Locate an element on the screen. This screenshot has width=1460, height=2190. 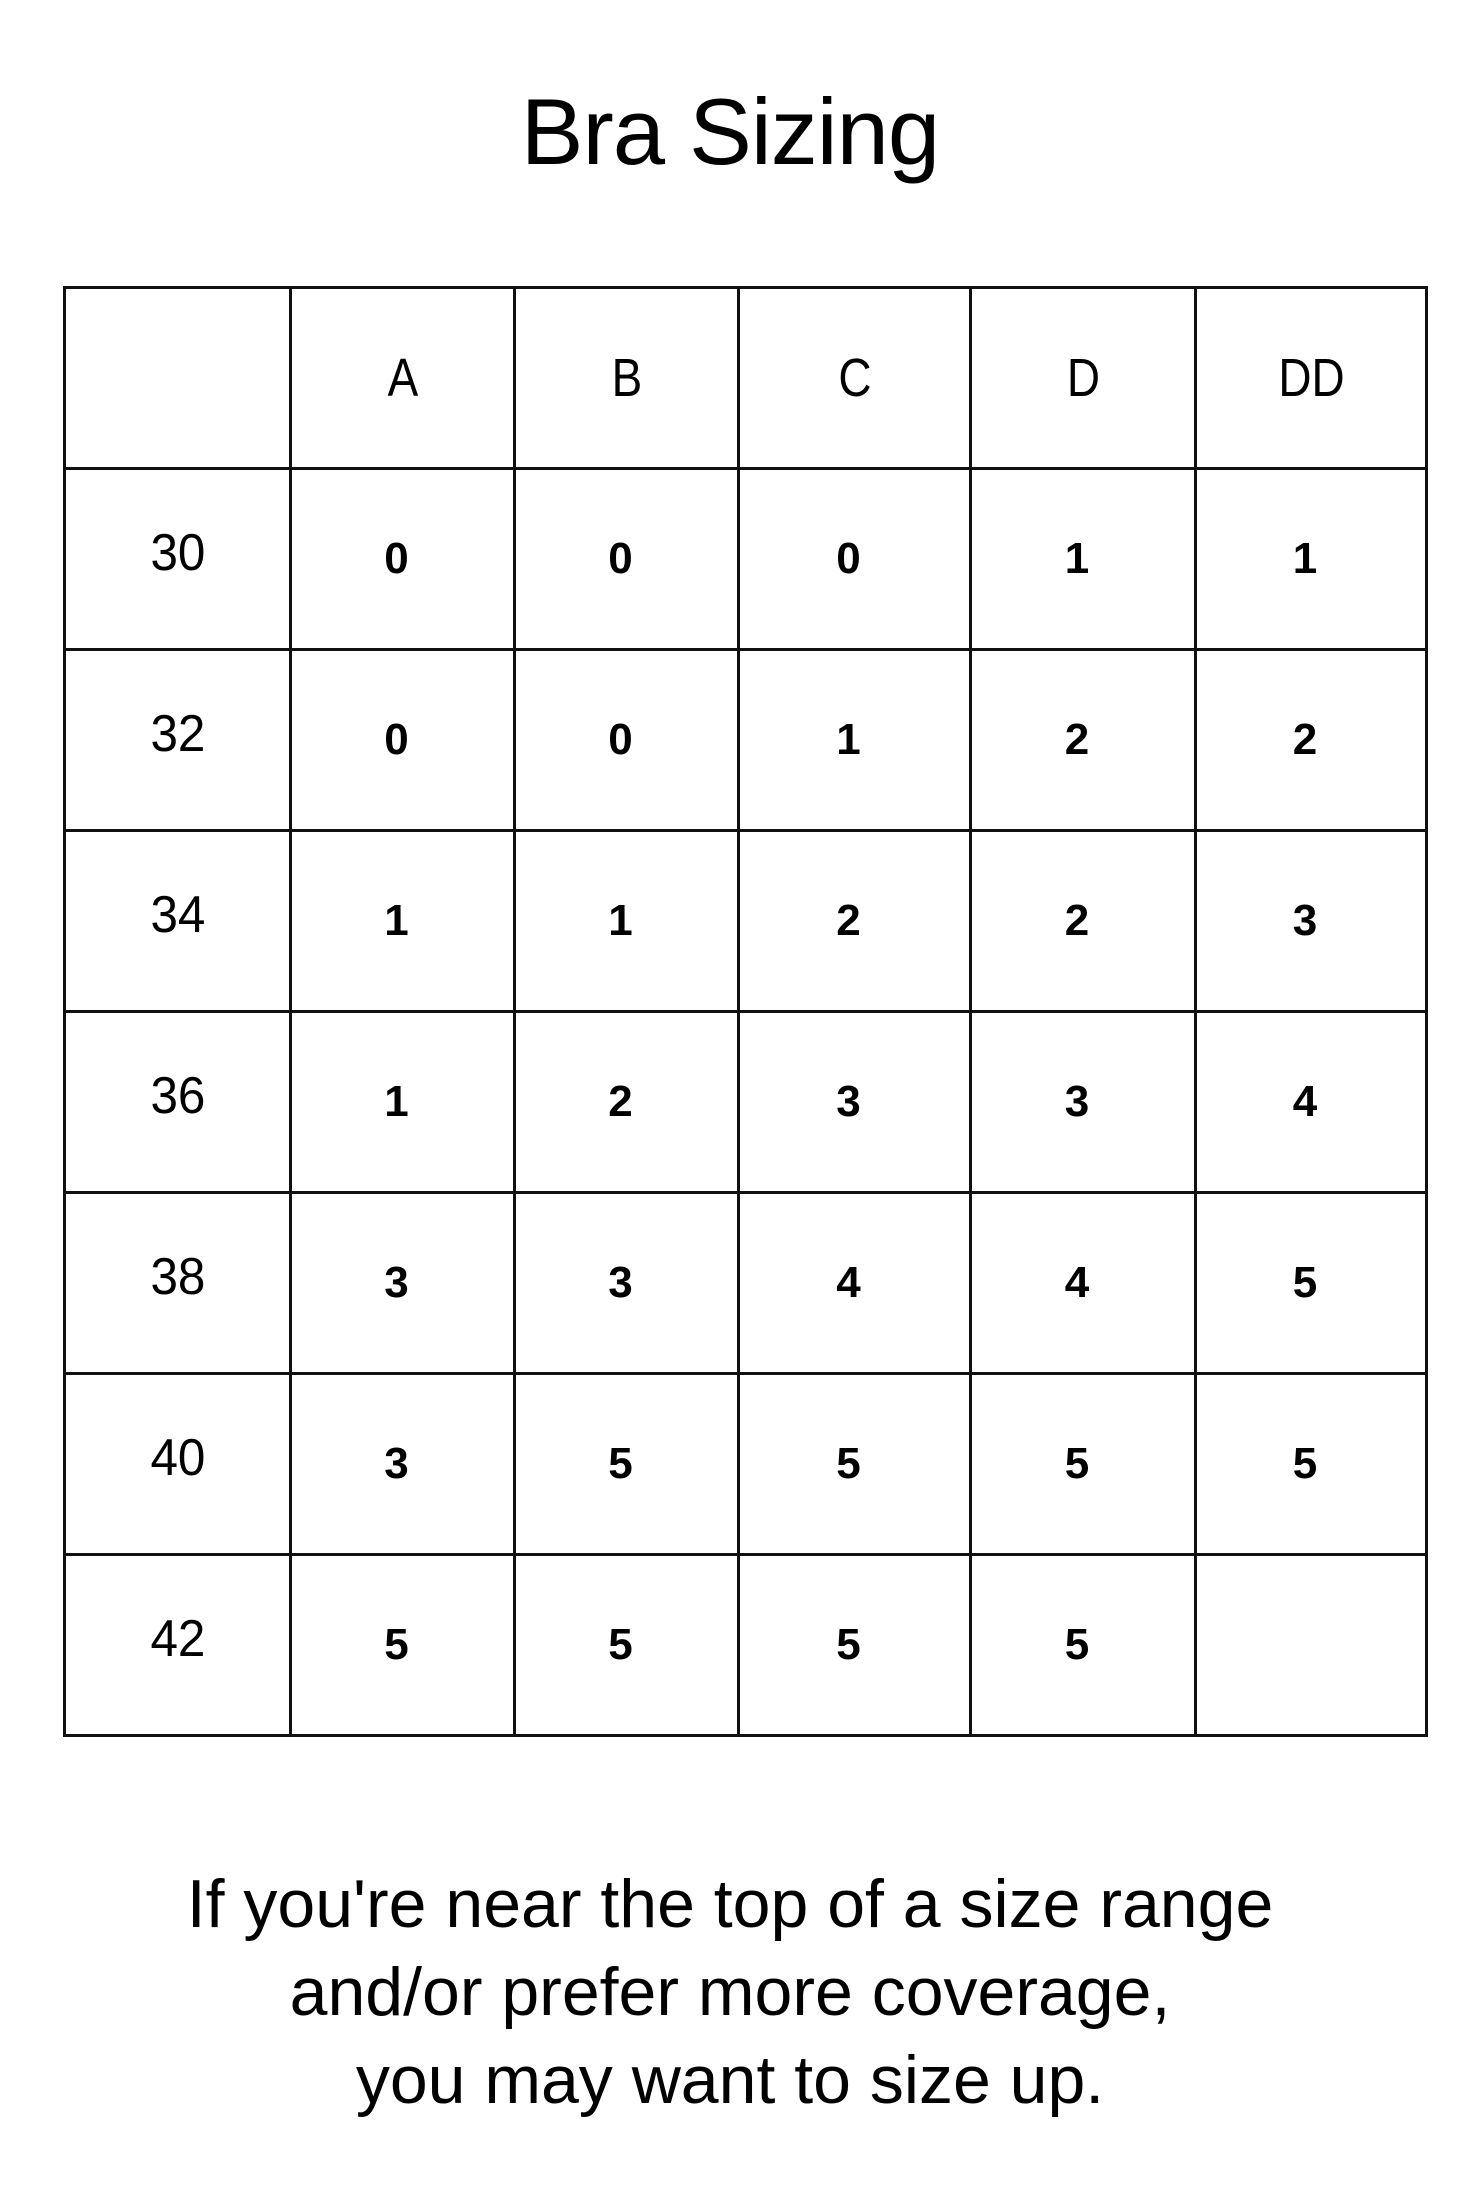
header-row: A B C D DD is located at coordinates (746, 378).